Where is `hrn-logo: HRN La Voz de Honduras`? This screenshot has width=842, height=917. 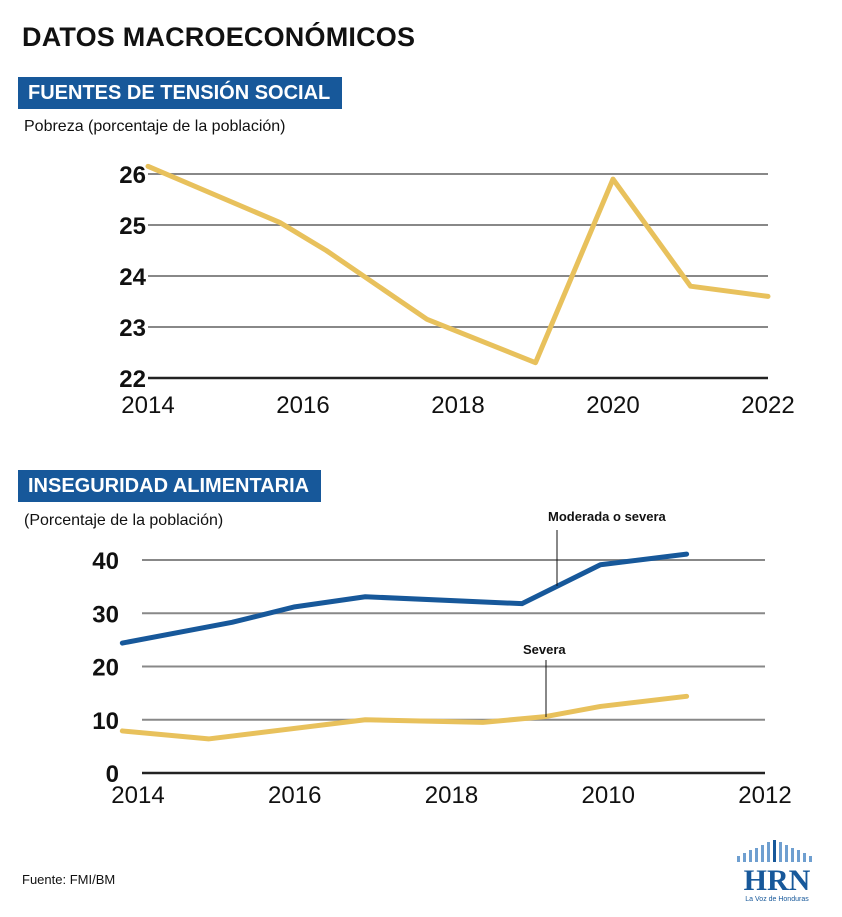 hrn-logo: HRN La Voz de Honduras is located at coordinates (777, 871).